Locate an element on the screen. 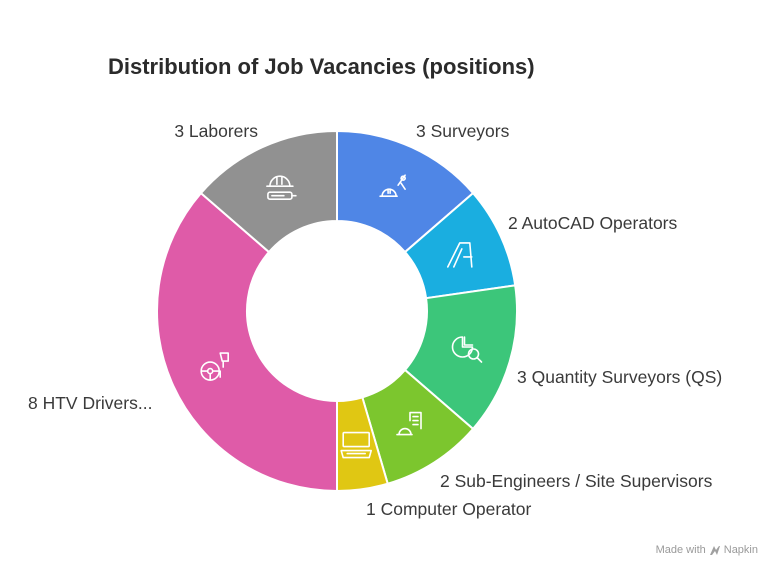 The width and height of the screenshot is (780, 579). slice-label-2: 3 Quantity Surveyors (QS) is located at coordinates (619, 377).